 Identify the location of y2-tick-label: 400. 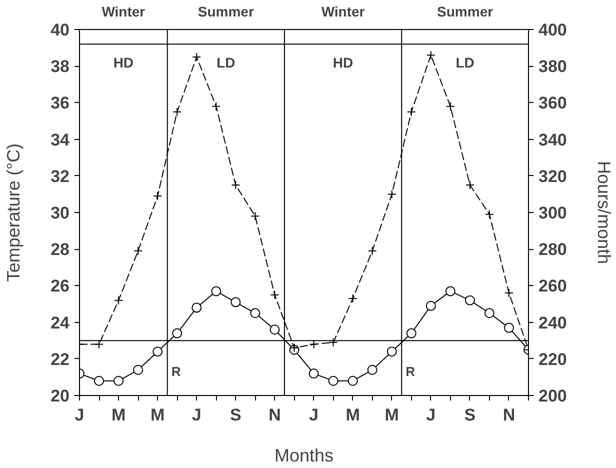
(552, 30).